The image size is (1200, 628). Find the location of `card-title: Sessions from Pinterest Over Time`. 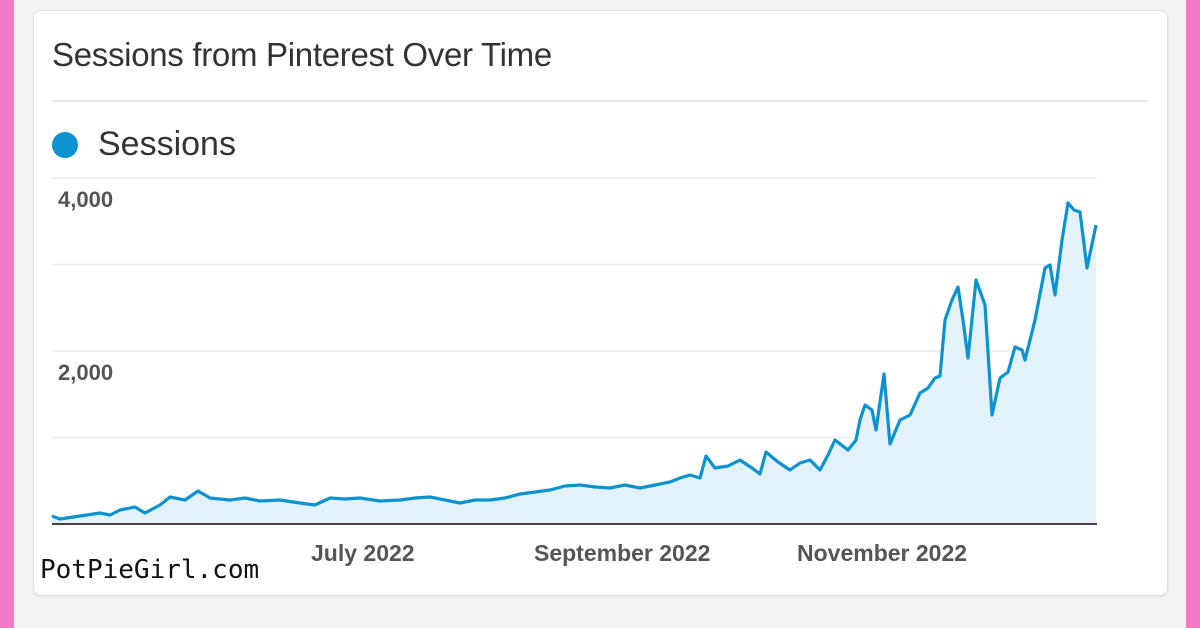

card-title: Sessions from Pinterest Over Time is located at coordinates (302, 54).